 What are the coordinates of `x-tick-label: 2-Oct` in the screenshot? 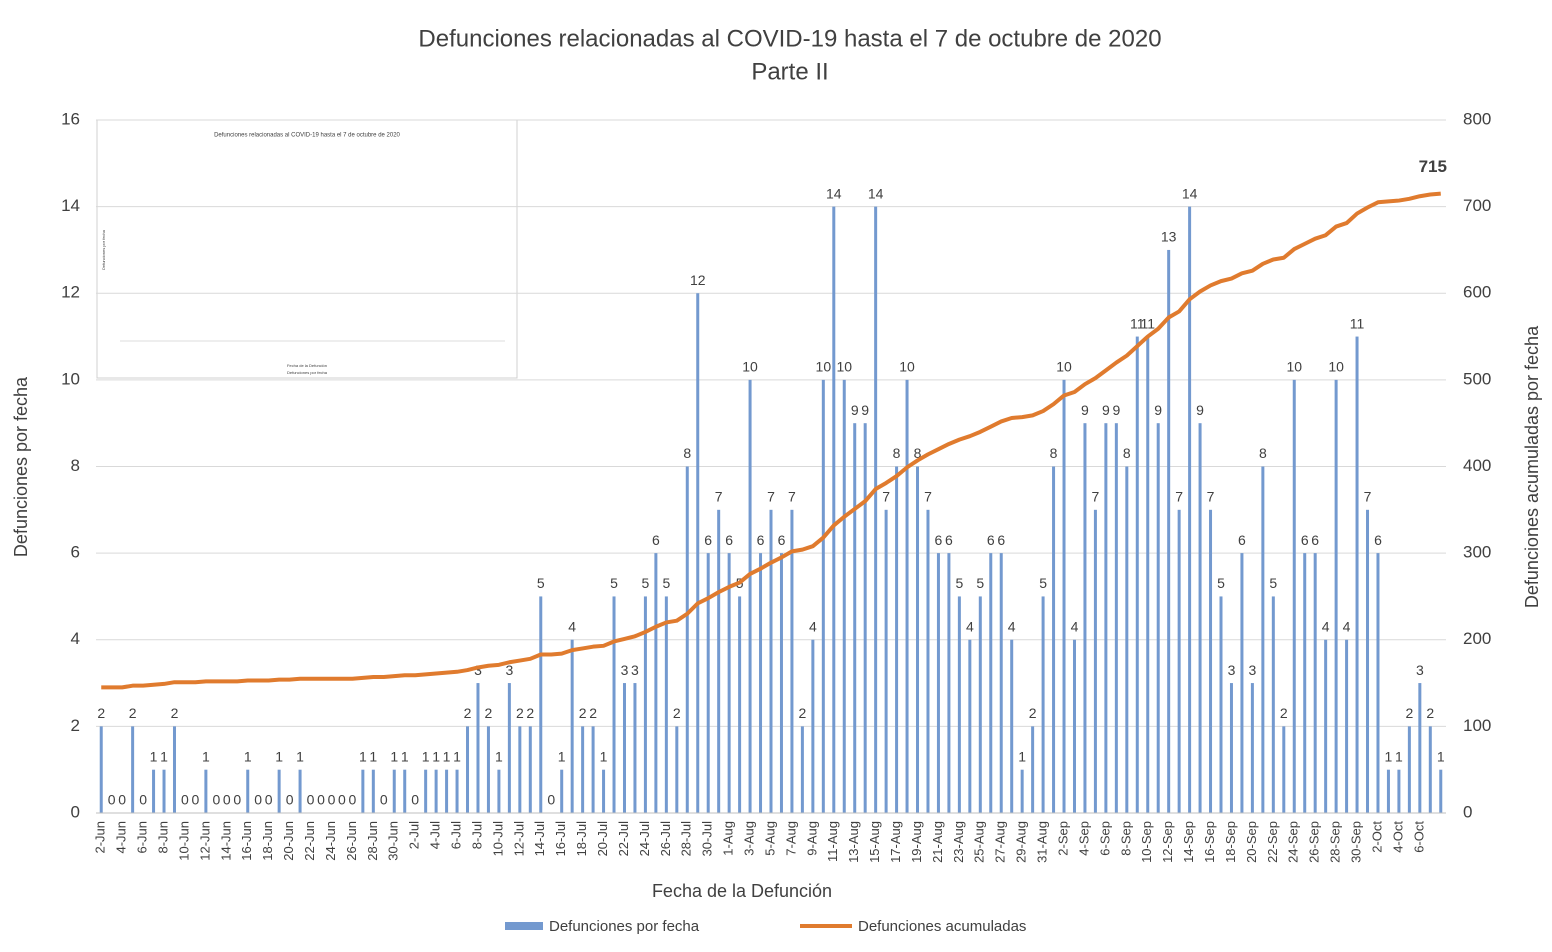 It's located at (1376, 837).